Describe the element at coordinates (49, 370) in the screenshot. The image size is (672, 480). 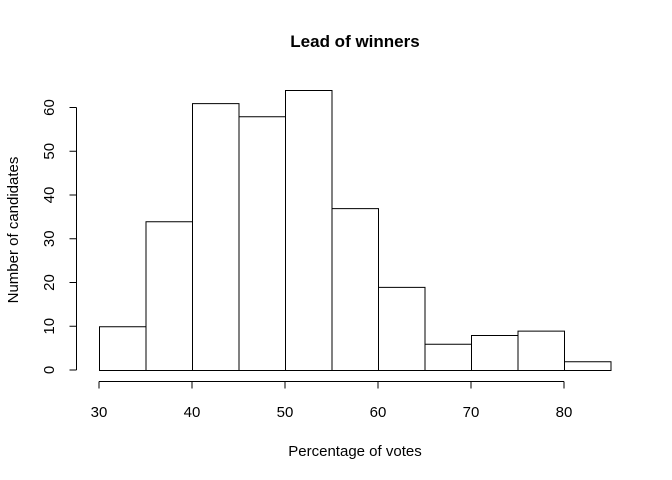
I see `y-tick-label-0: 0` at that location.